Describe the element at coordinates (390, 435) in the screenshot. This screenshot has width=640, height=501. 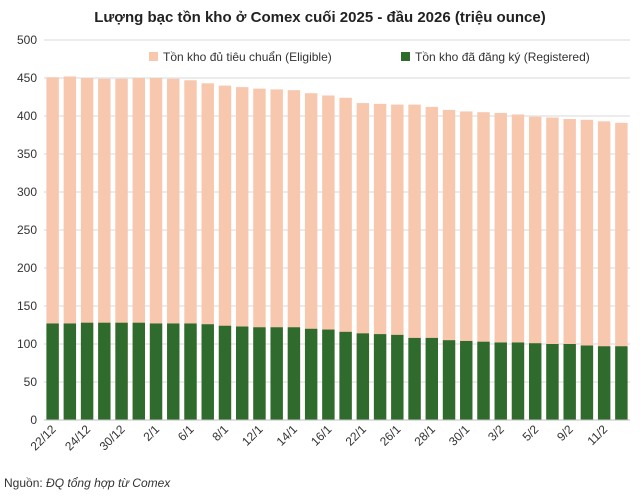
I see `x-tick-label: 26/1` at that location.